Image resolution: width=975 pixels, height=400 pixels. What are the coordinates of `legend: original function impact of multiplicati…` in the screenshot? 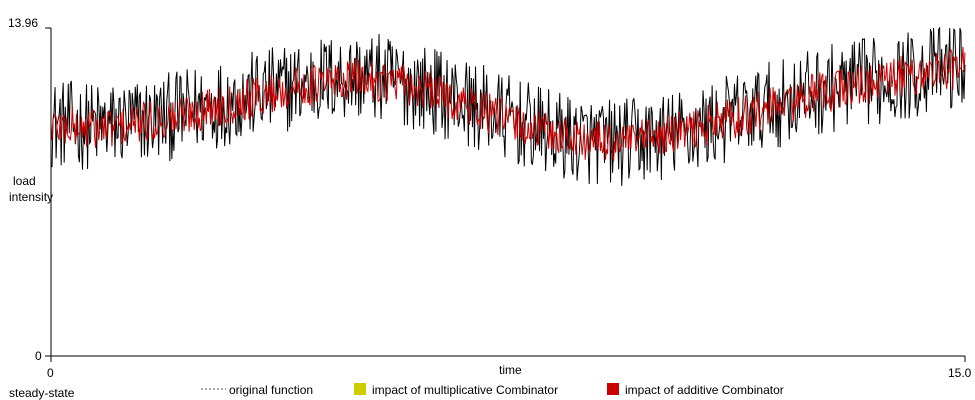 It's located at (492, 390).